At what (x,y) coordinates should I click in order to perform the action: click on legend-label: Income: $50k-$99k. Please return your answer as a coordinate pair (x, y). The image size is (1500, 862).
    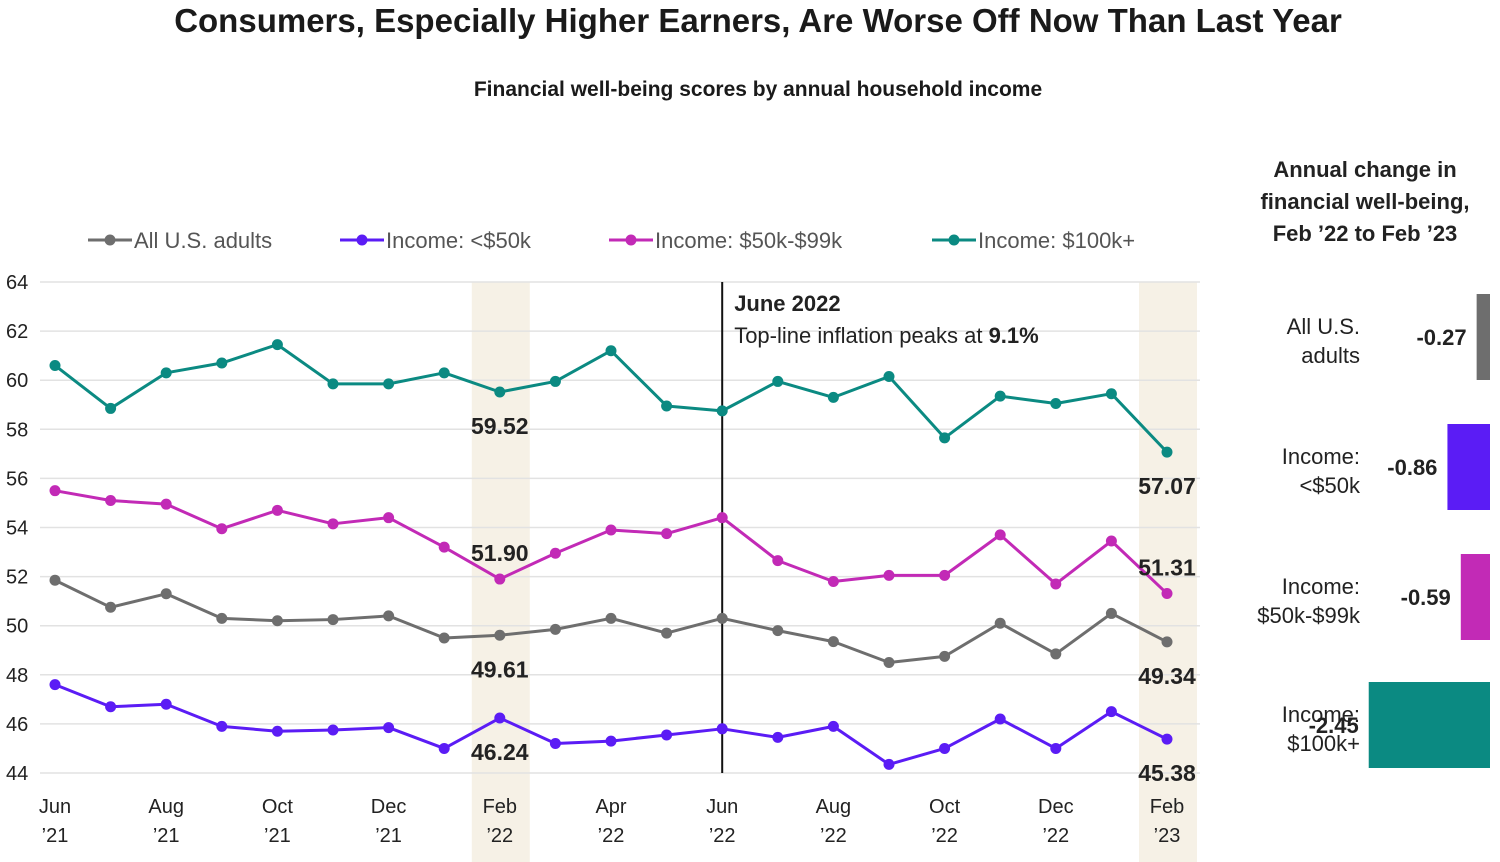
    Looking at the image, I should click on (749, 240).